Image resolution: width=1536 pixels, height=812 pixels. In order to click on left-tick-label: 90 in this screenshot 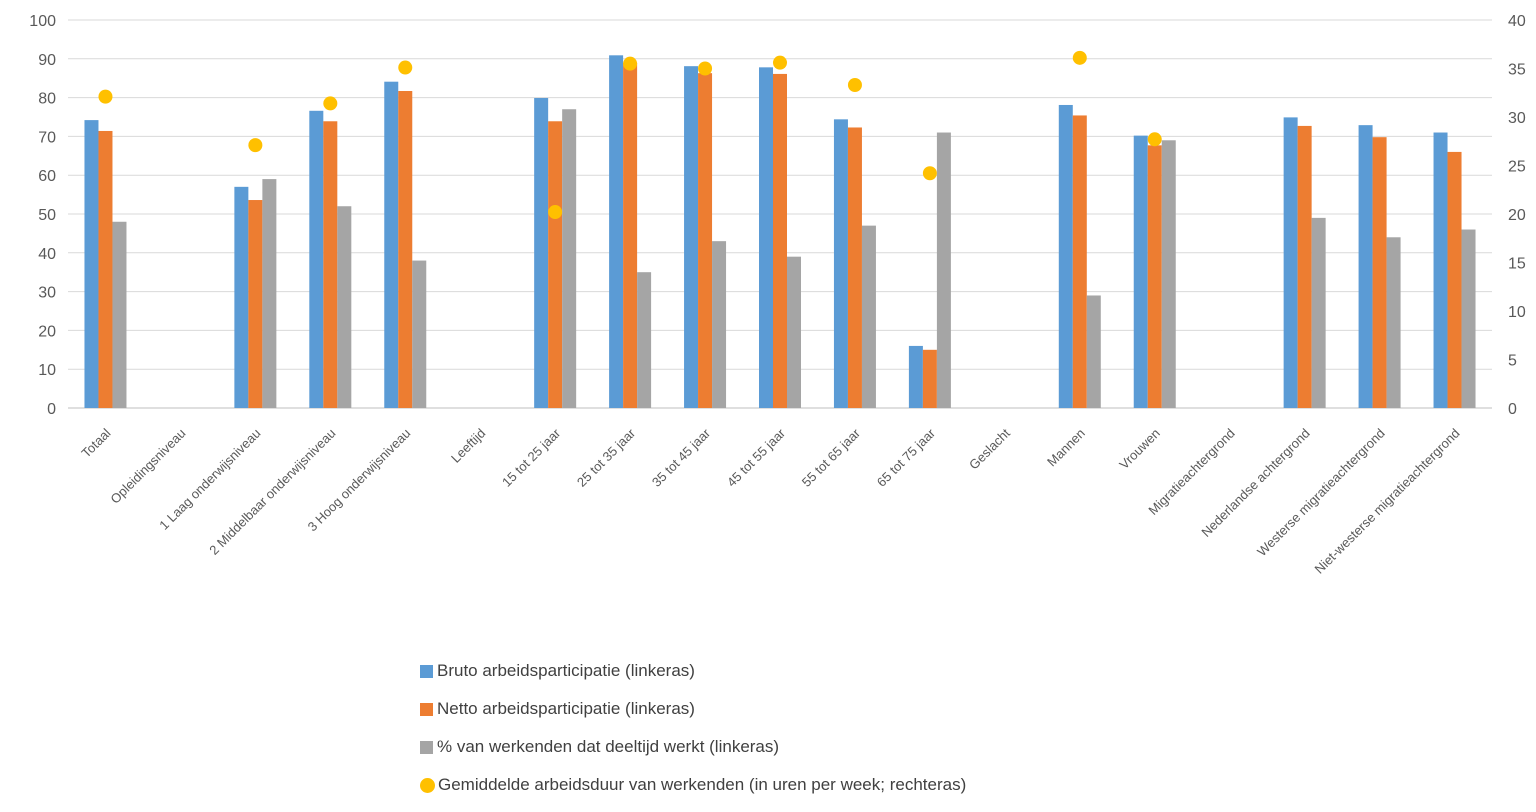, I will do `click(47, 60)`.